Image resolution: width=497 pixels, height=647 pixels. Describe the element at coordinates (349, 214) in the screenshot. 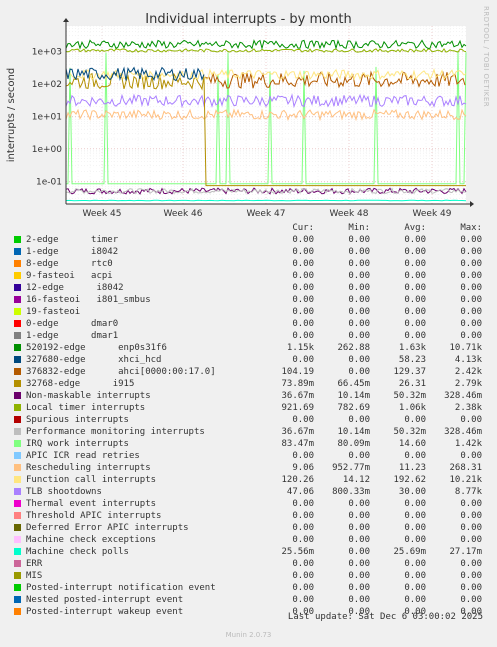

I see `x-tick-label: Week 48` at that location.